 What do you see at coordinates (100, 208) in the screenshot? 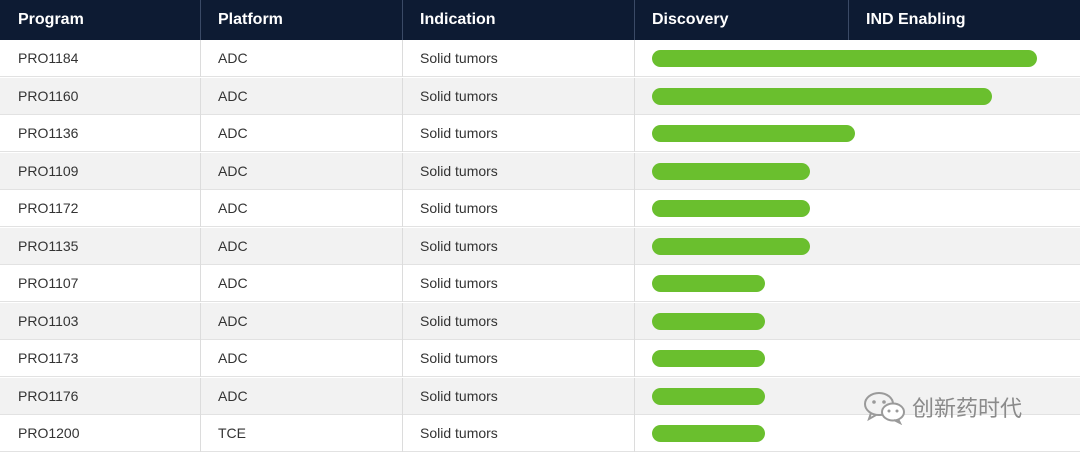
I see `program-cell: PRO1172` at bounding box center [100, 208].